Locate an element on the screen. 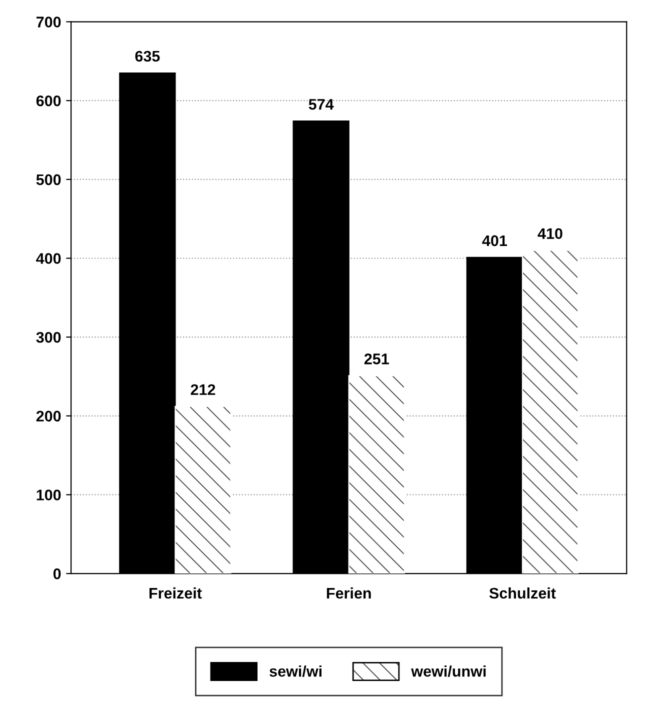  y-tick-label: 500 is located at coordinates (48, 180).